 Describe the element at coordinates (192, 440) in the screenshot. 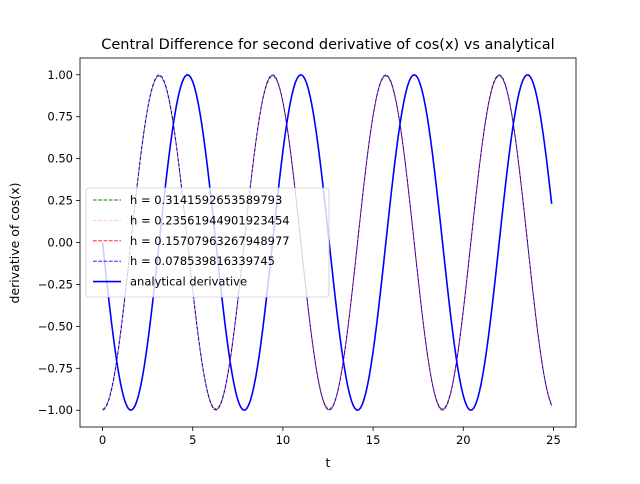

I see `x-tick-label: 5` at that location.